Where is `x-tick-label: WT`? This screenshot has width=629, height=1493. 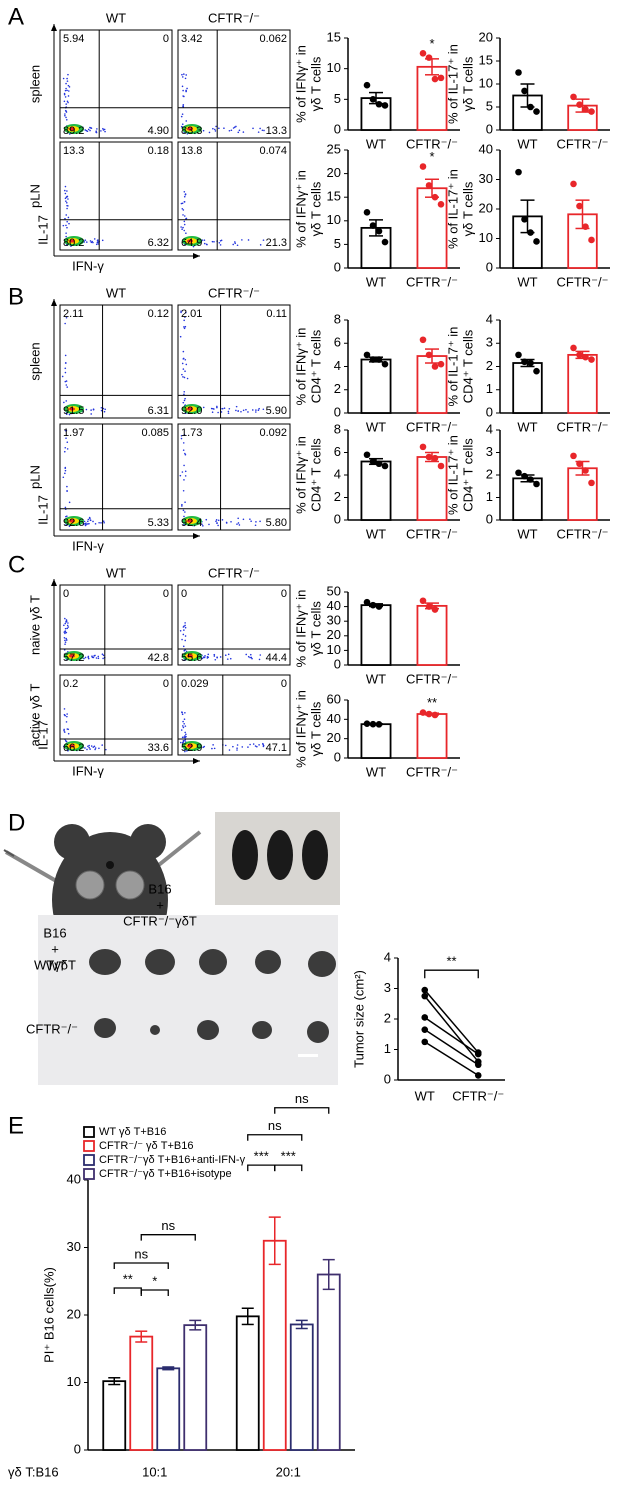
x-tick-label: WT is located at coordinates (376, 281).